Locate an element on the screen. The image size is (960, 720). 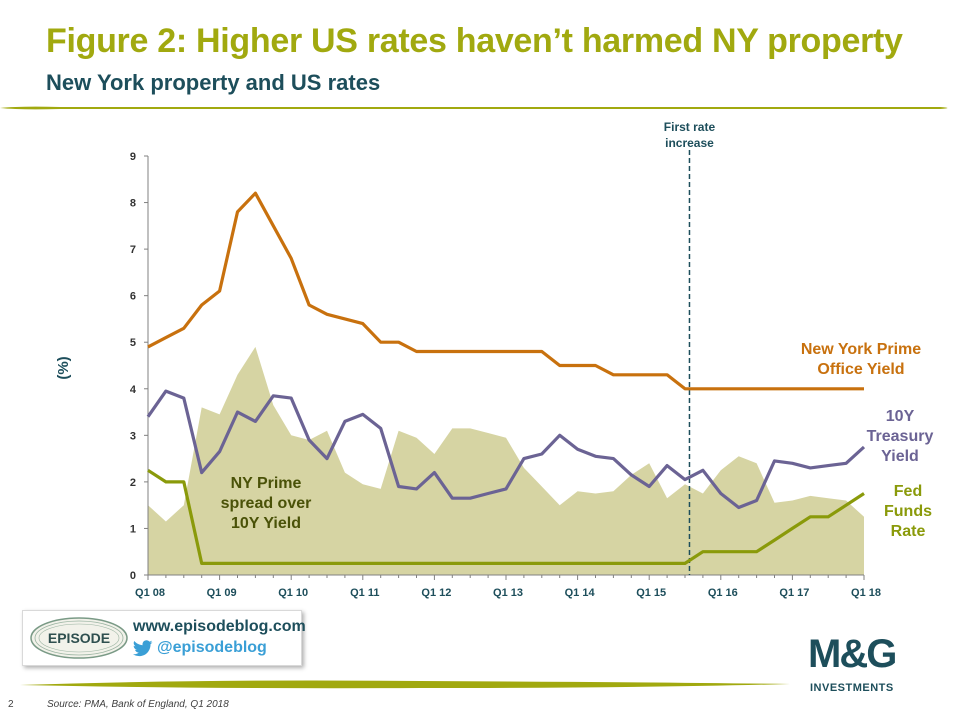
episode-logo-text: EPISODE is located at coordinates (79, 638).